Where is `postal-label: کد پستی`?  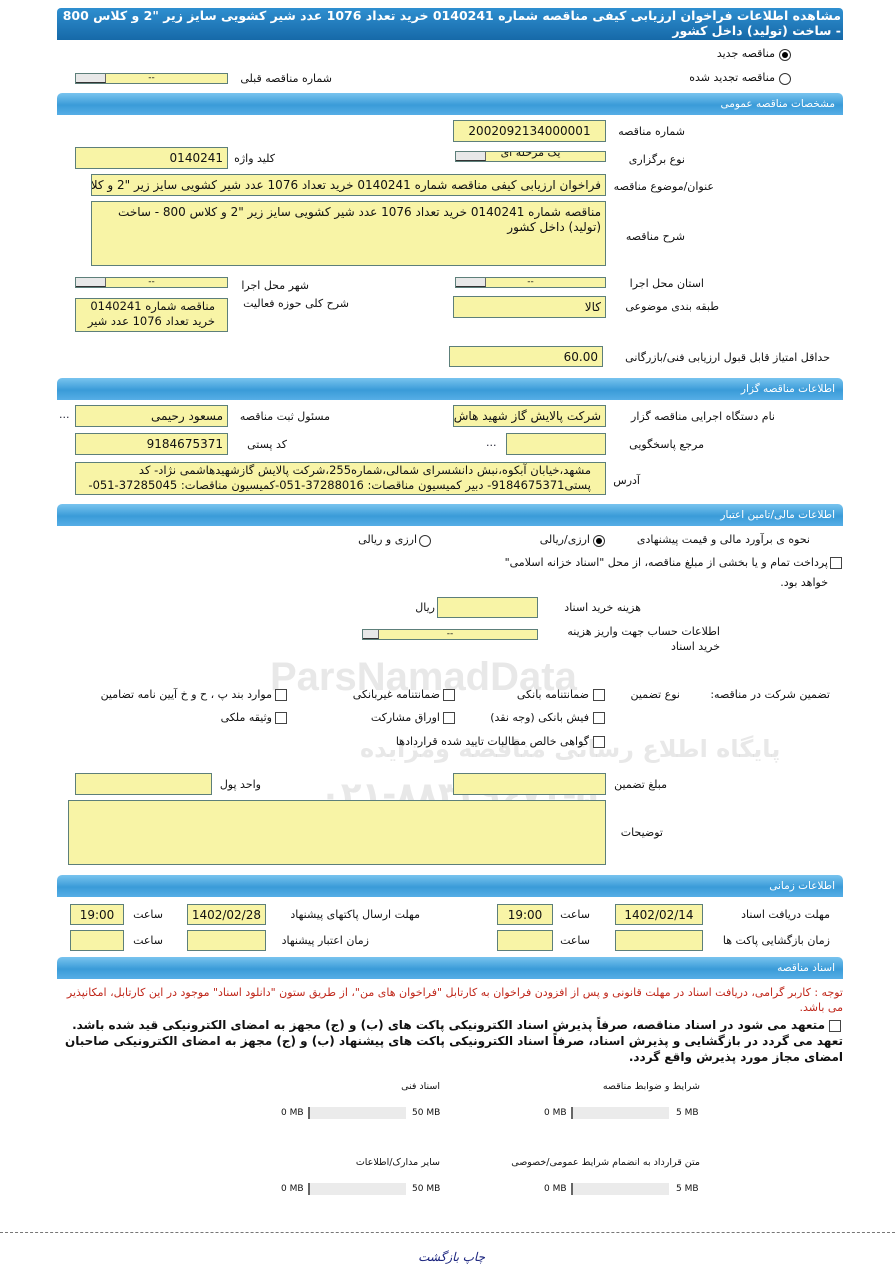 postal-label: کد پستی is located at coordinates (267, 444).